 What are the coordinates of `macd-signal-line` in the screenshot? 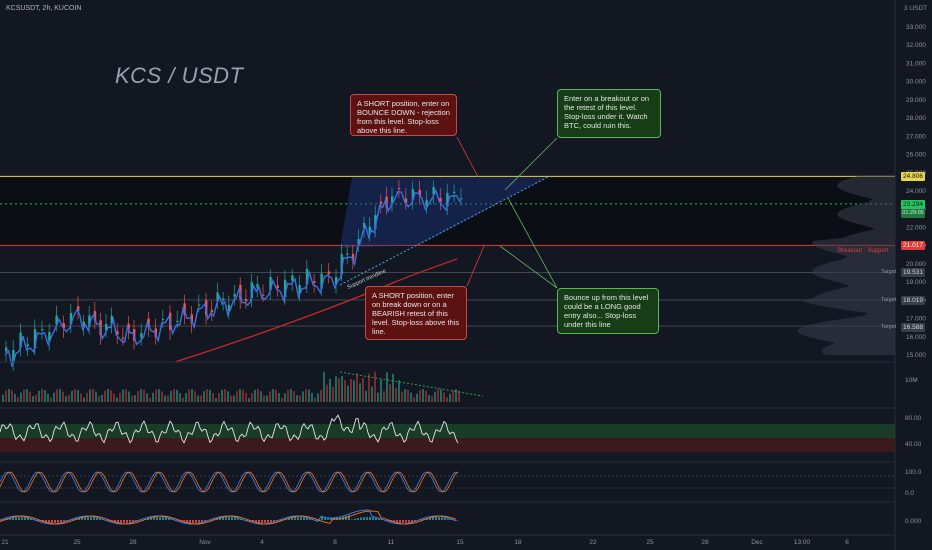 It's located at (228, 517).